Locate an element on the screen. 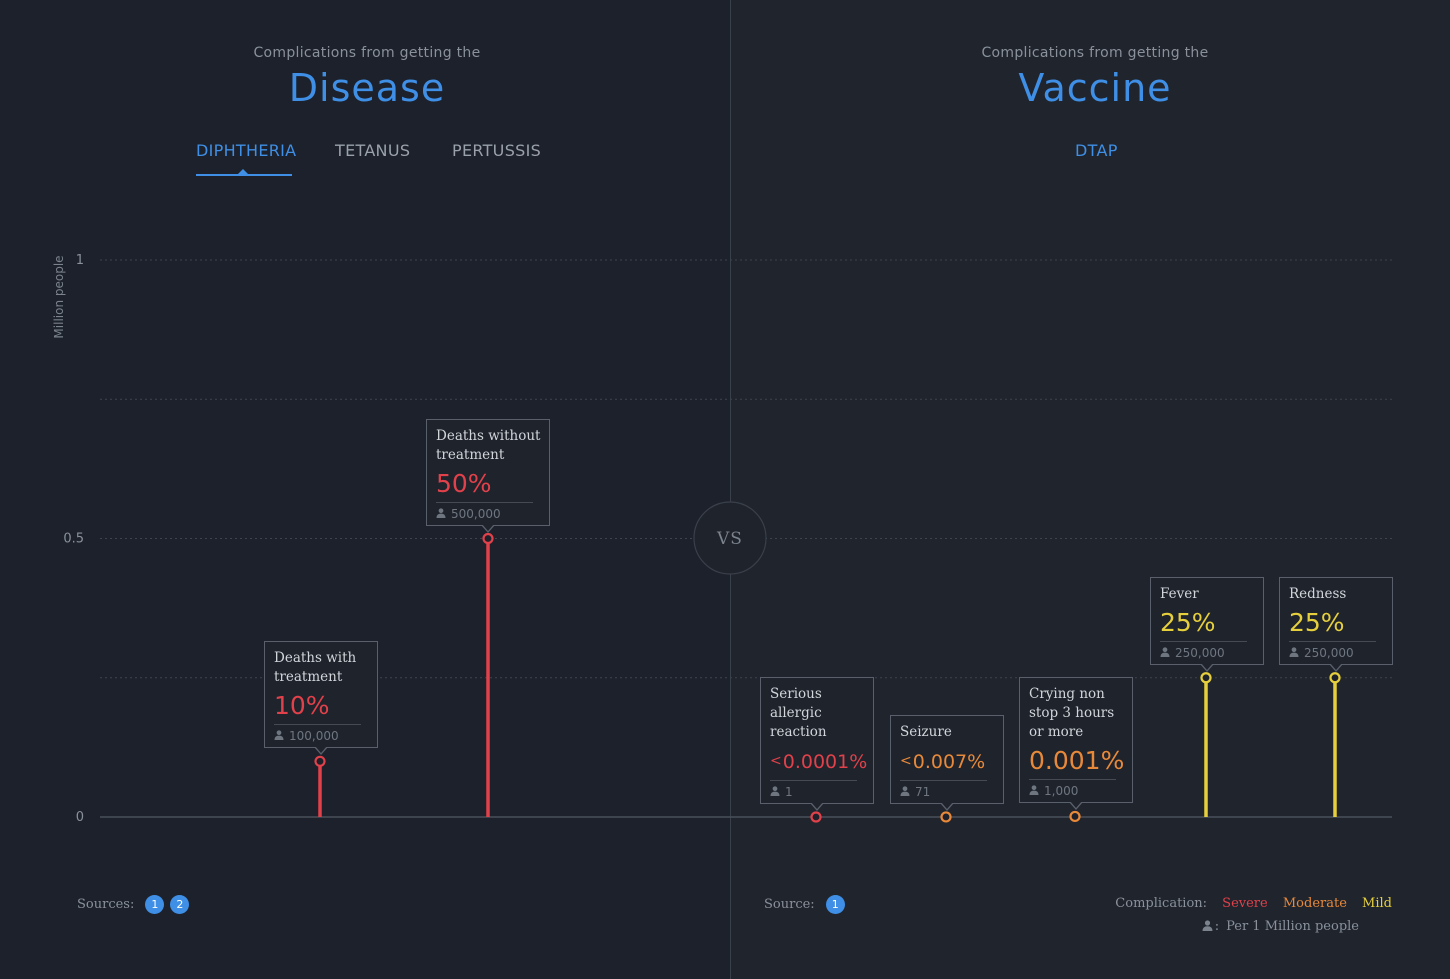 The height and width of the screenshot is (979, 1450). callout-count: 1 is located at coordinates (817, 792).